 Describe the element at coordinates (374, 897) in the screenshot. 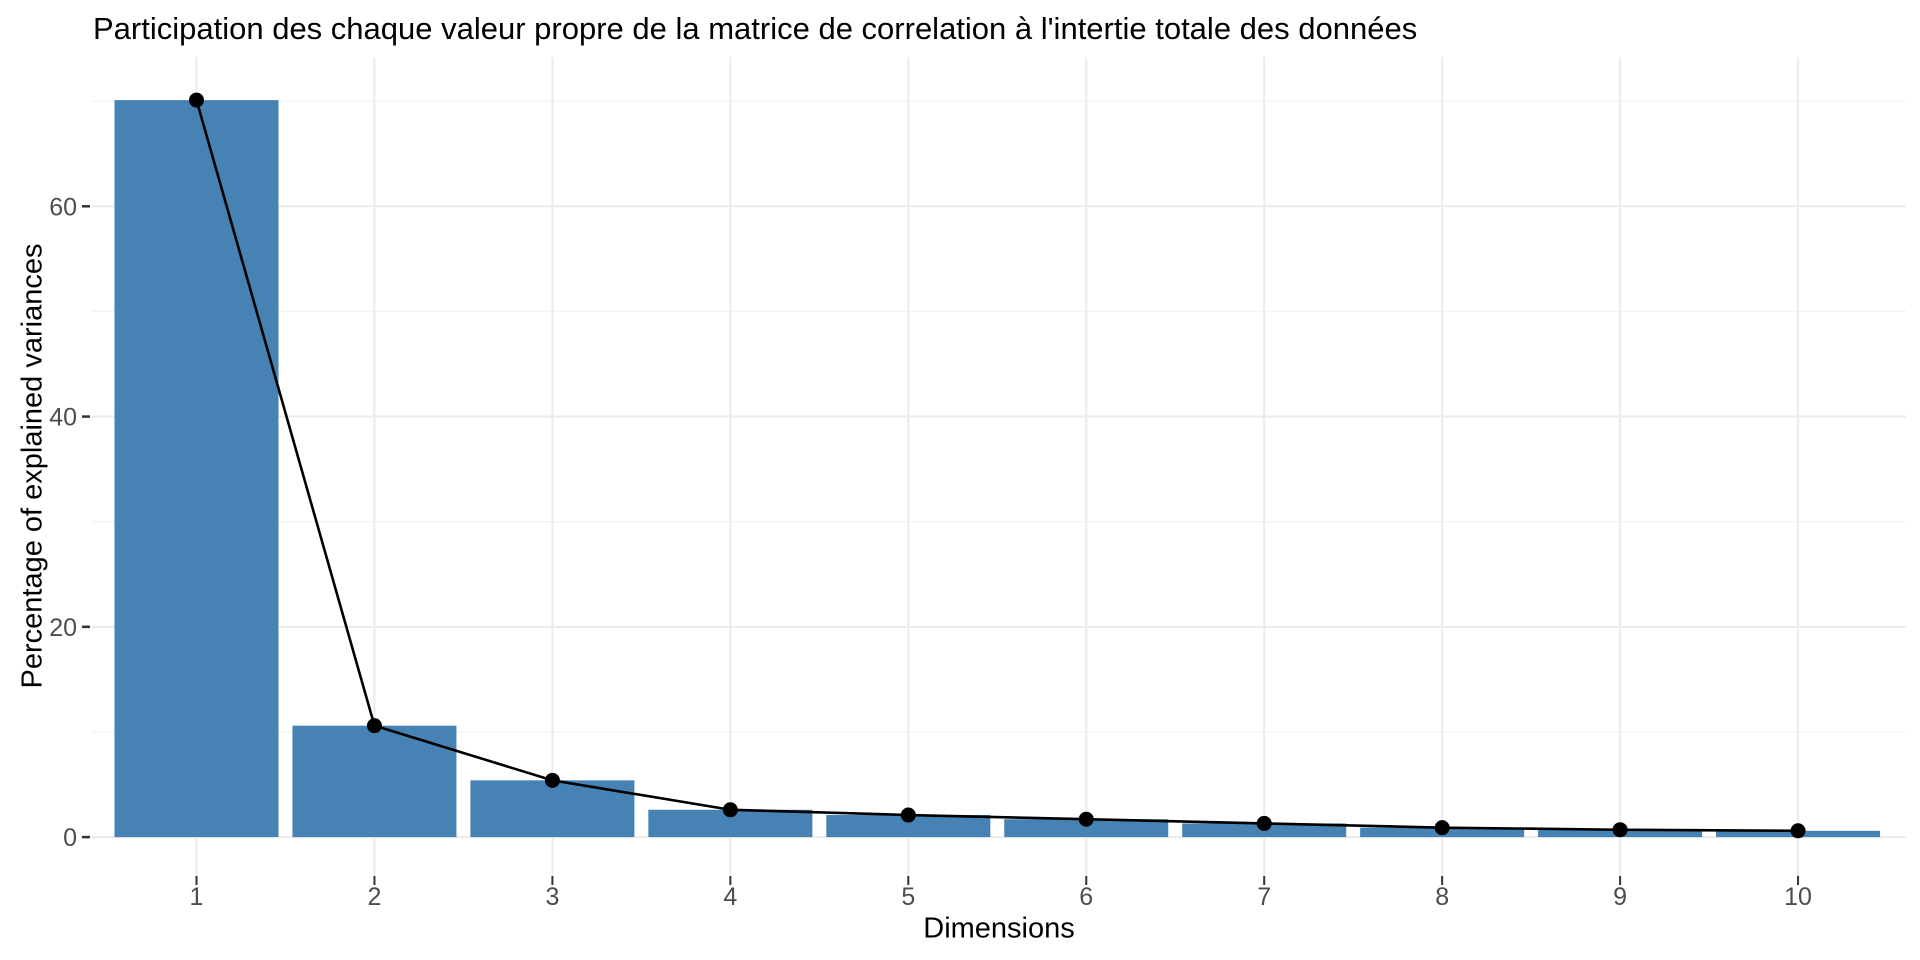

I see `x-tick-label: 2` at that location.